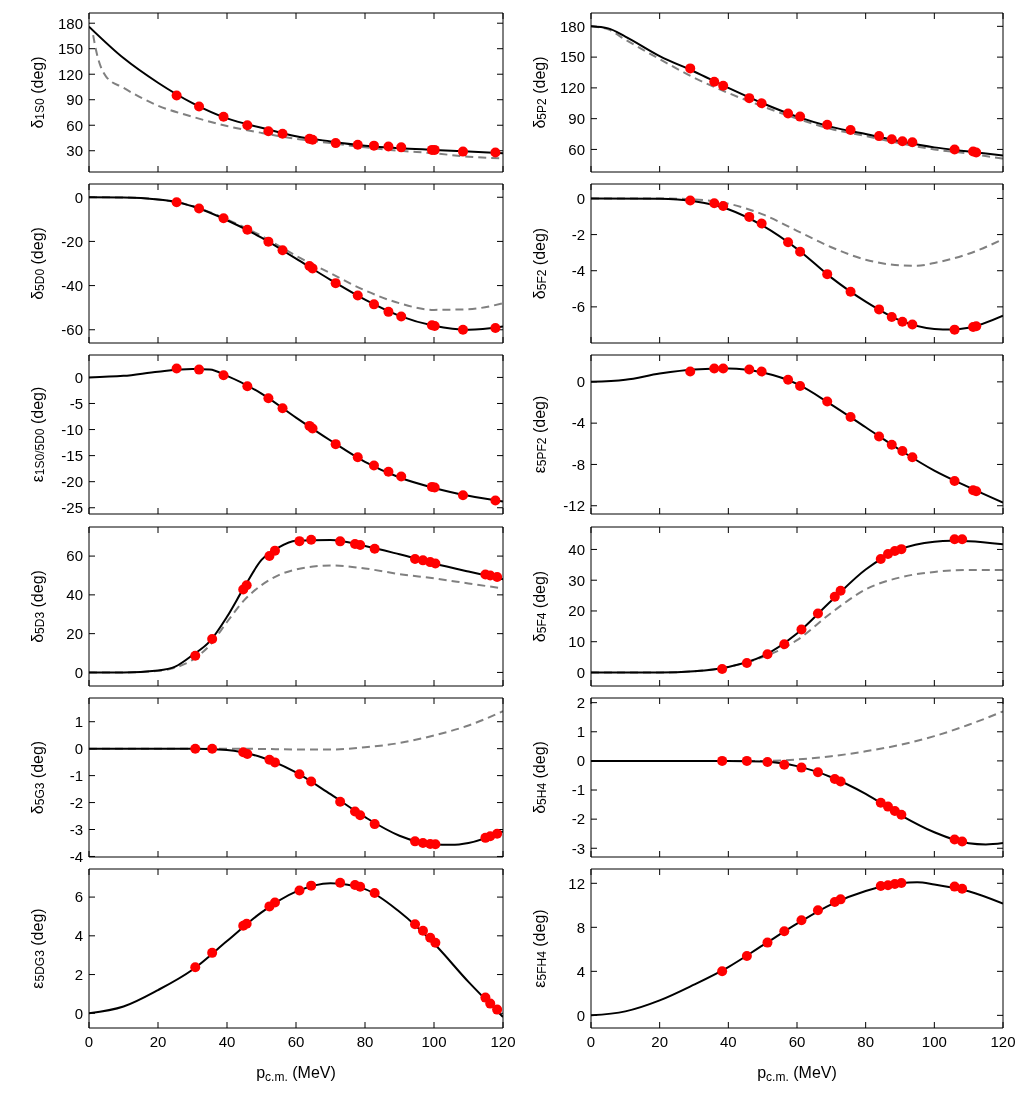 The height and width of the screenshot is (1098, 1034). What do you see at coordinates (72, 330) in the screenshot?
I see `y-tick-label: -60` at bounding box center [72, 330].